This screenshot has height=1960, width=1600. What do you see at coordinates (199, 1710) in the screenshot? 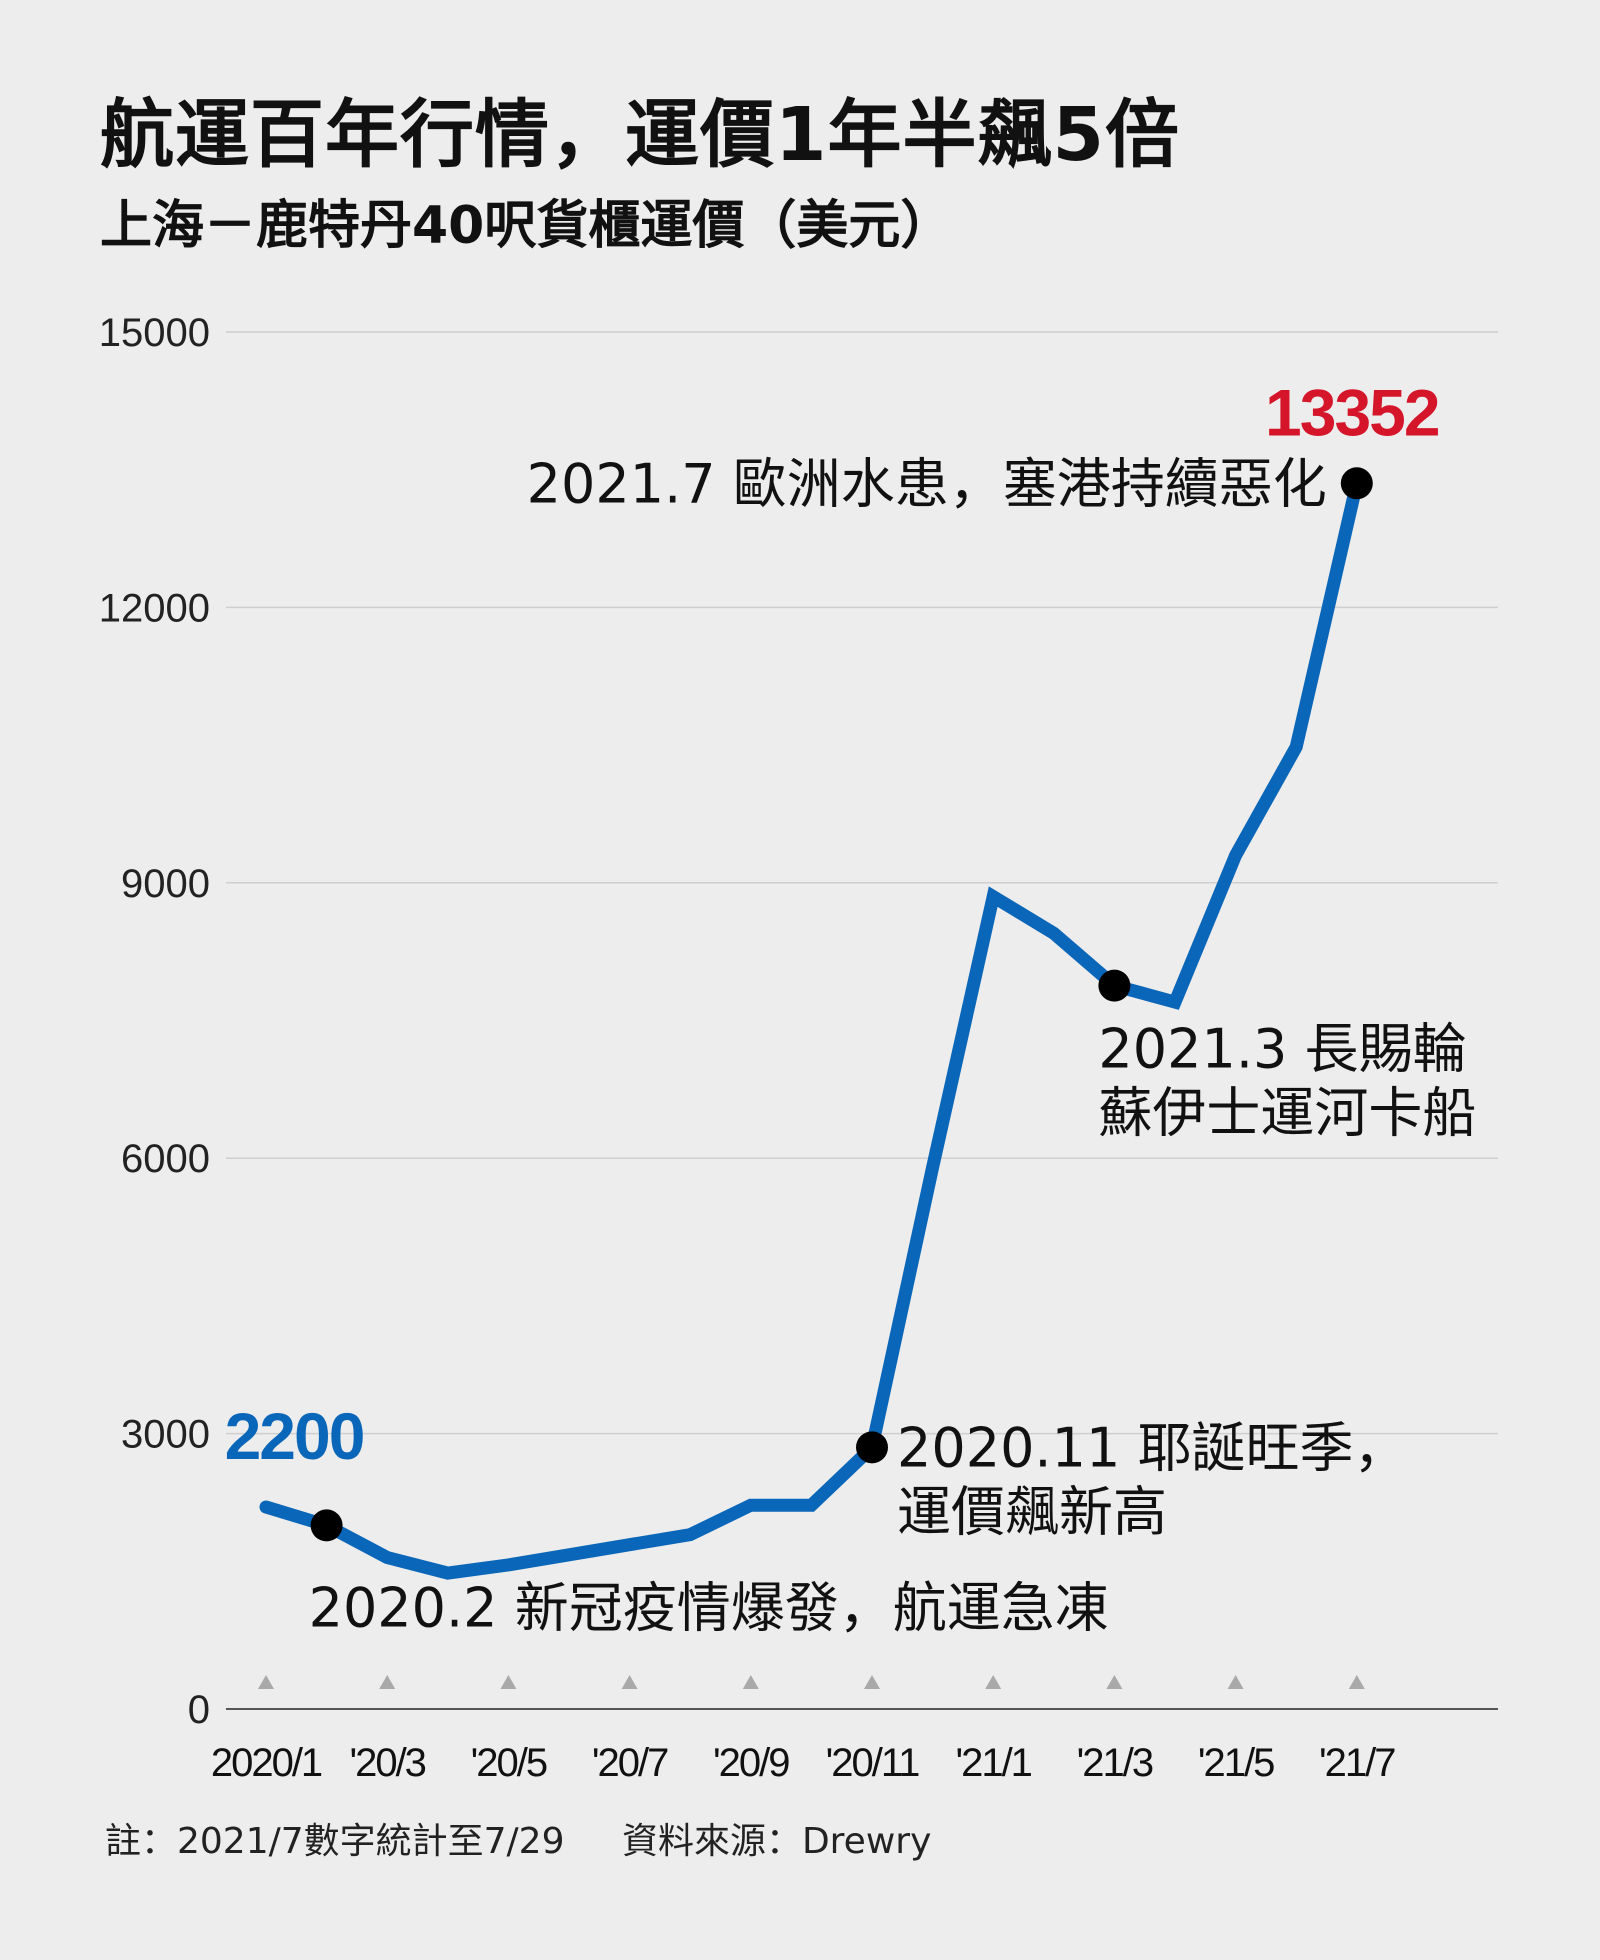
I see `y-tick-label: 0` at bounding box center [199, 1710].